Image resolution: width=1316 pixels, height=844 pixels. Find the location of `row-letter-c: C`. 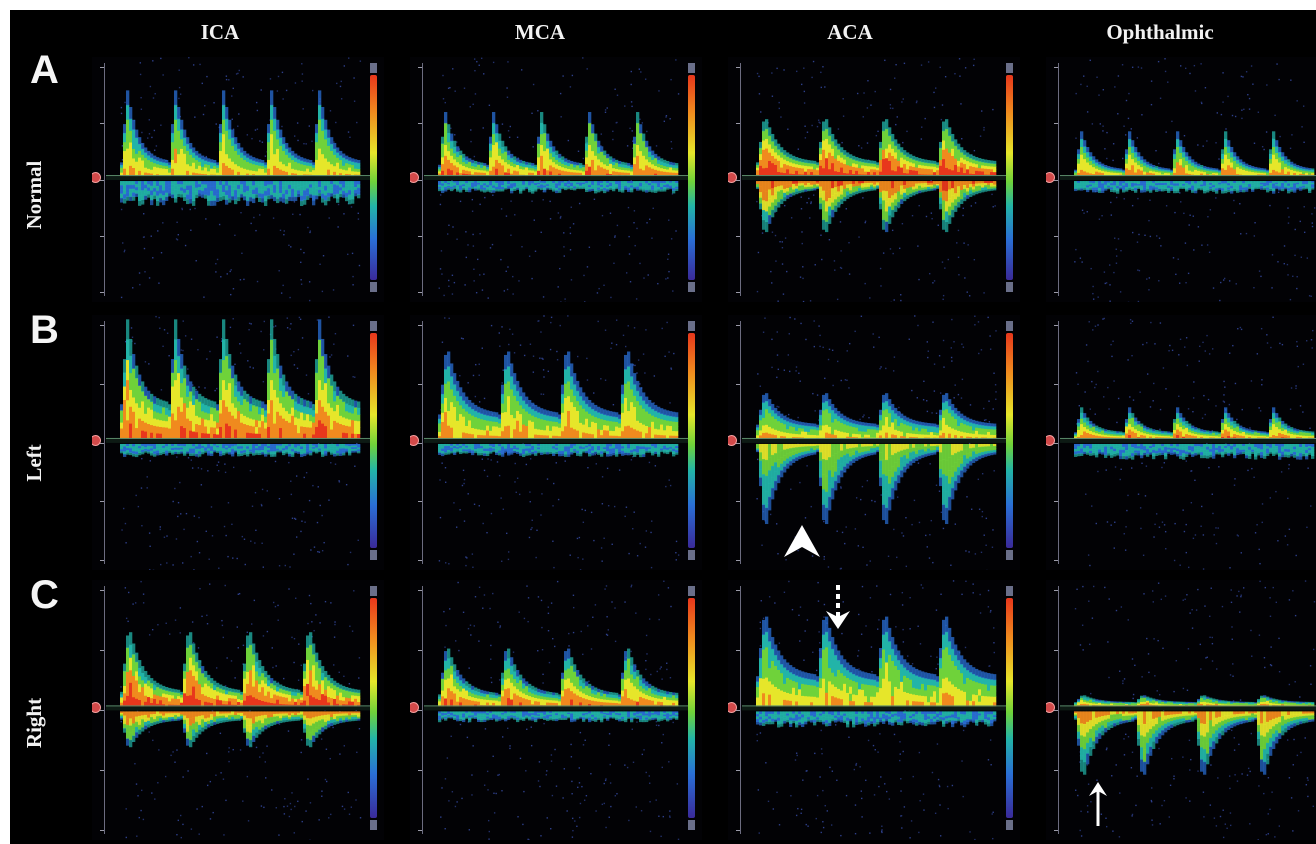

row-letter-c: C is located at coordinates (44, 595).